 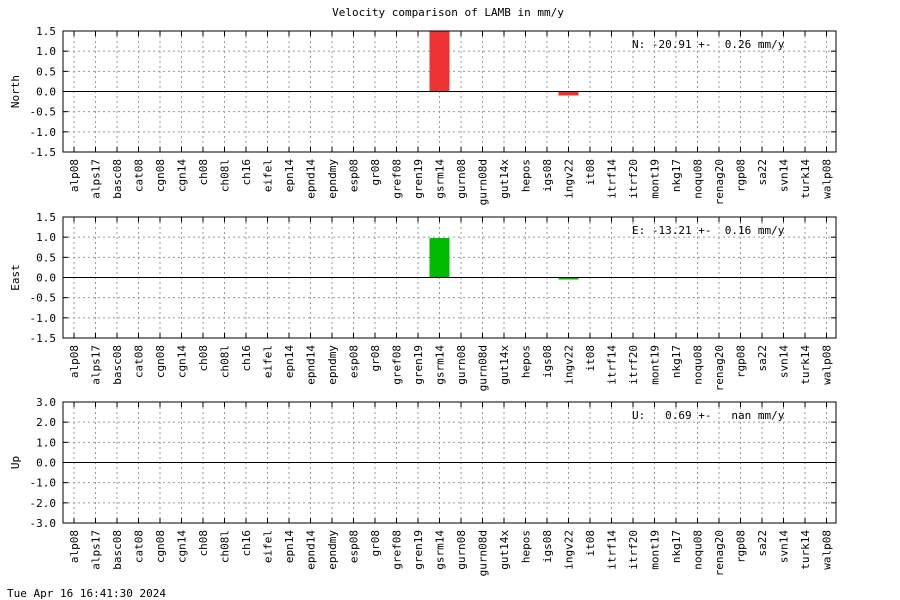 What do you see at coordinates (827, 365) in the screenshot?
I see `x-tick-label: walp08` at bounding box center [827, 365].